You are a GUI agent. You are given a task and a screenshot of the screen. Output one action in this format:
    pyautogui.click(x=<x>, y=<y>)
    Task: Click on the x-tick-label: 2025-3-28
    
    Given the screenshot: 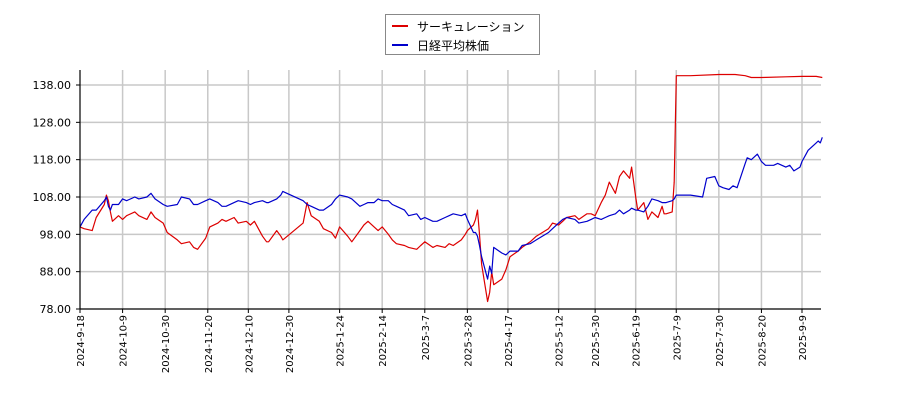 What is the action you would take?
    pyautogui.click(x=468, y=341)
    